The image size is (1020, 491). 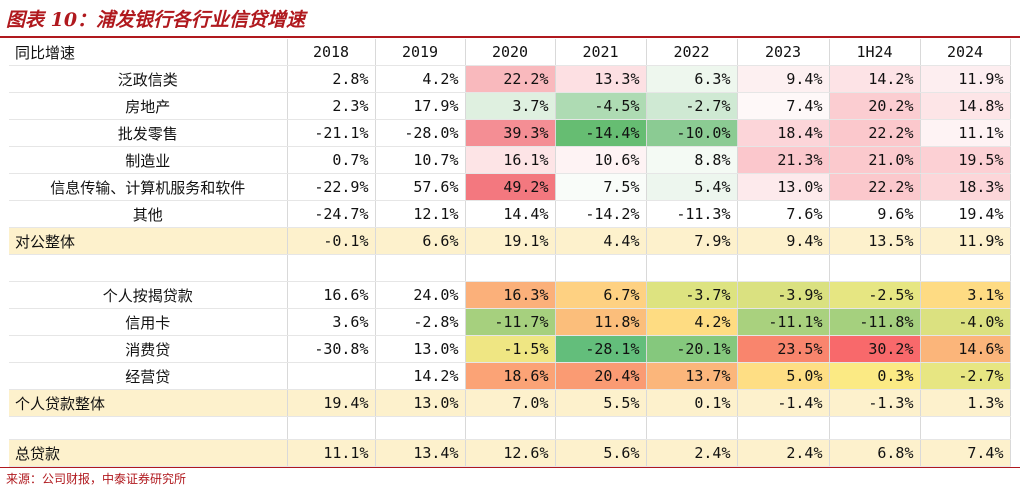 What do you see at coordinates (601, 349) in the screenshot?
I see `growth-cell: -28.1%` at bounding box center [601, 349].